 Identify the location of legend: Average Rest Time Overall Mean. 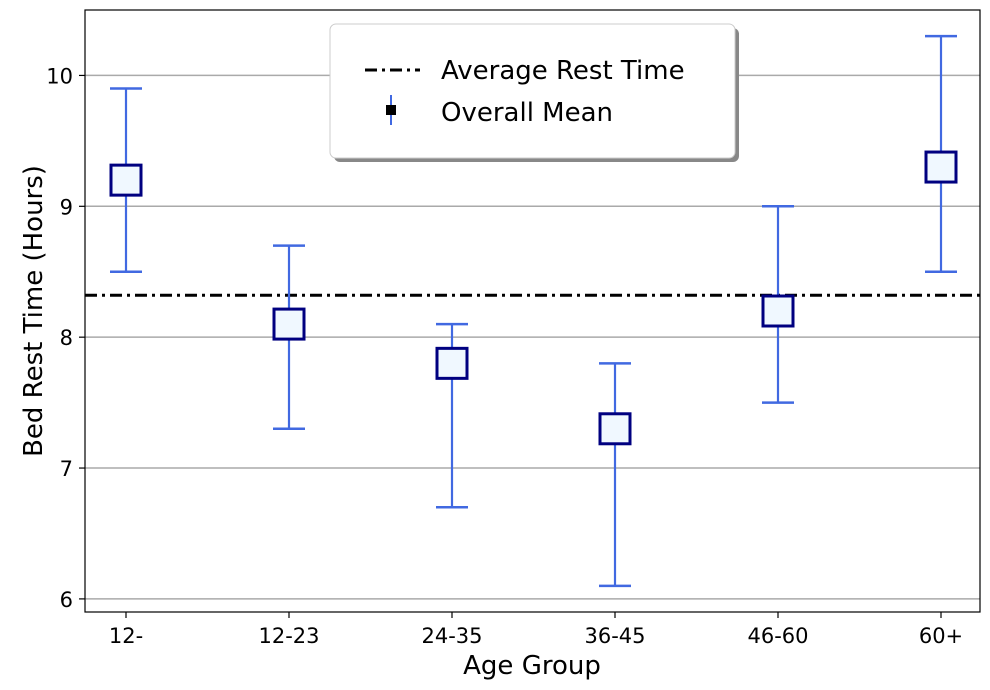
(534, 92).